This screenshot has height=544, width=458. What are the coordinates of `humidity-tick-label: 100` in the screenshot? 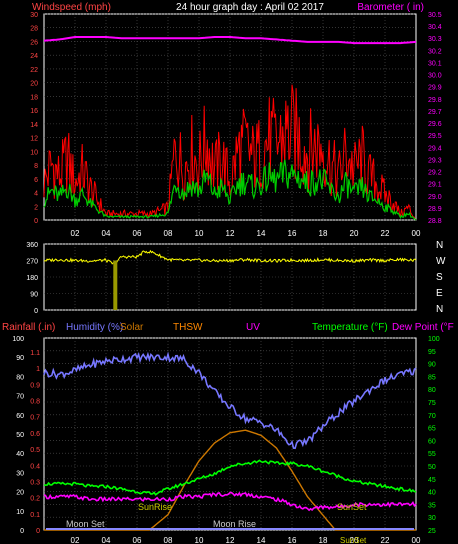 It's located at (18, 339).